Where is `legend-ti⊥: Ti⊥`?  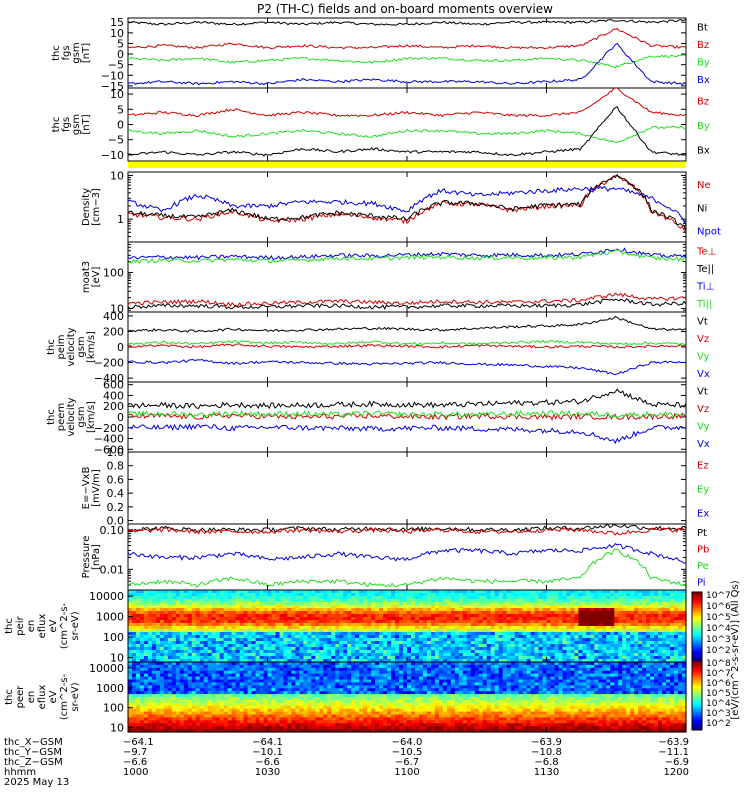
legend-ti⊥: Ti⊥ is located at coordinates (705, 287).